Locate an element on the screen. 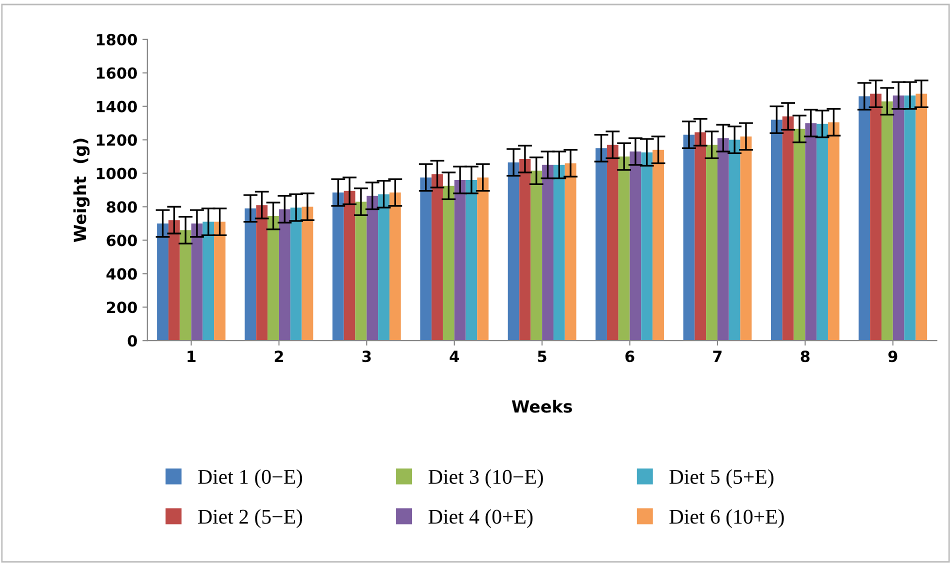 This screenshot has height=563, width=951. y-tick-label: 600 is located at coordinates (121, 240).